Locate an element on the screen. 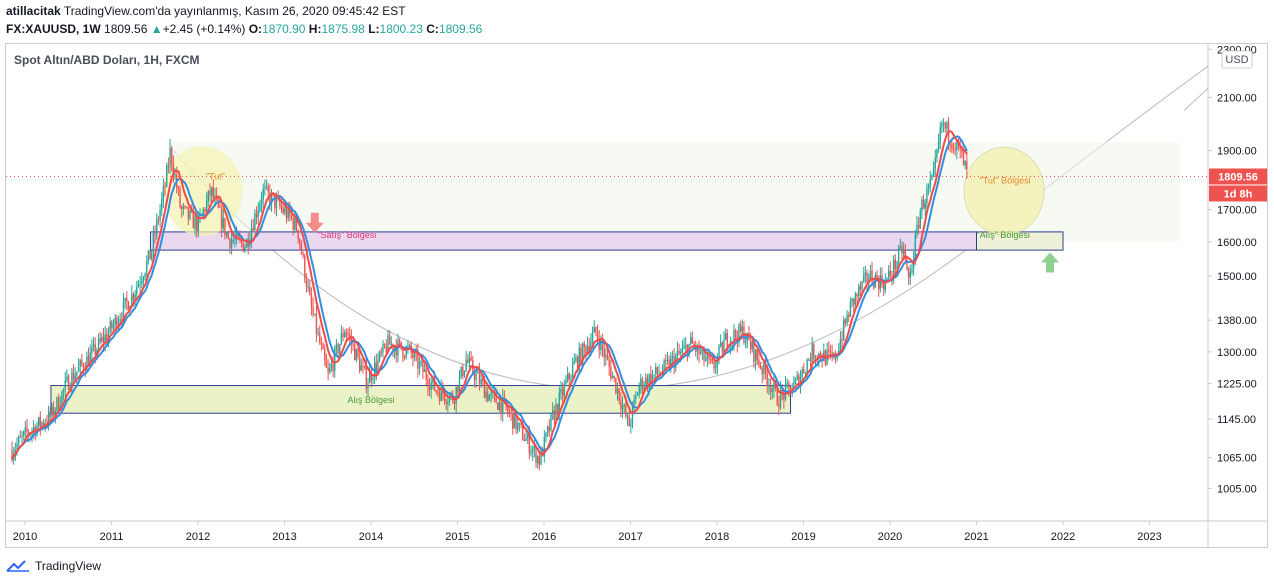 The width and height of the screenshot is (1274, 586). price-tick-label: 1005.00 is located at coordinates (1237, 489).